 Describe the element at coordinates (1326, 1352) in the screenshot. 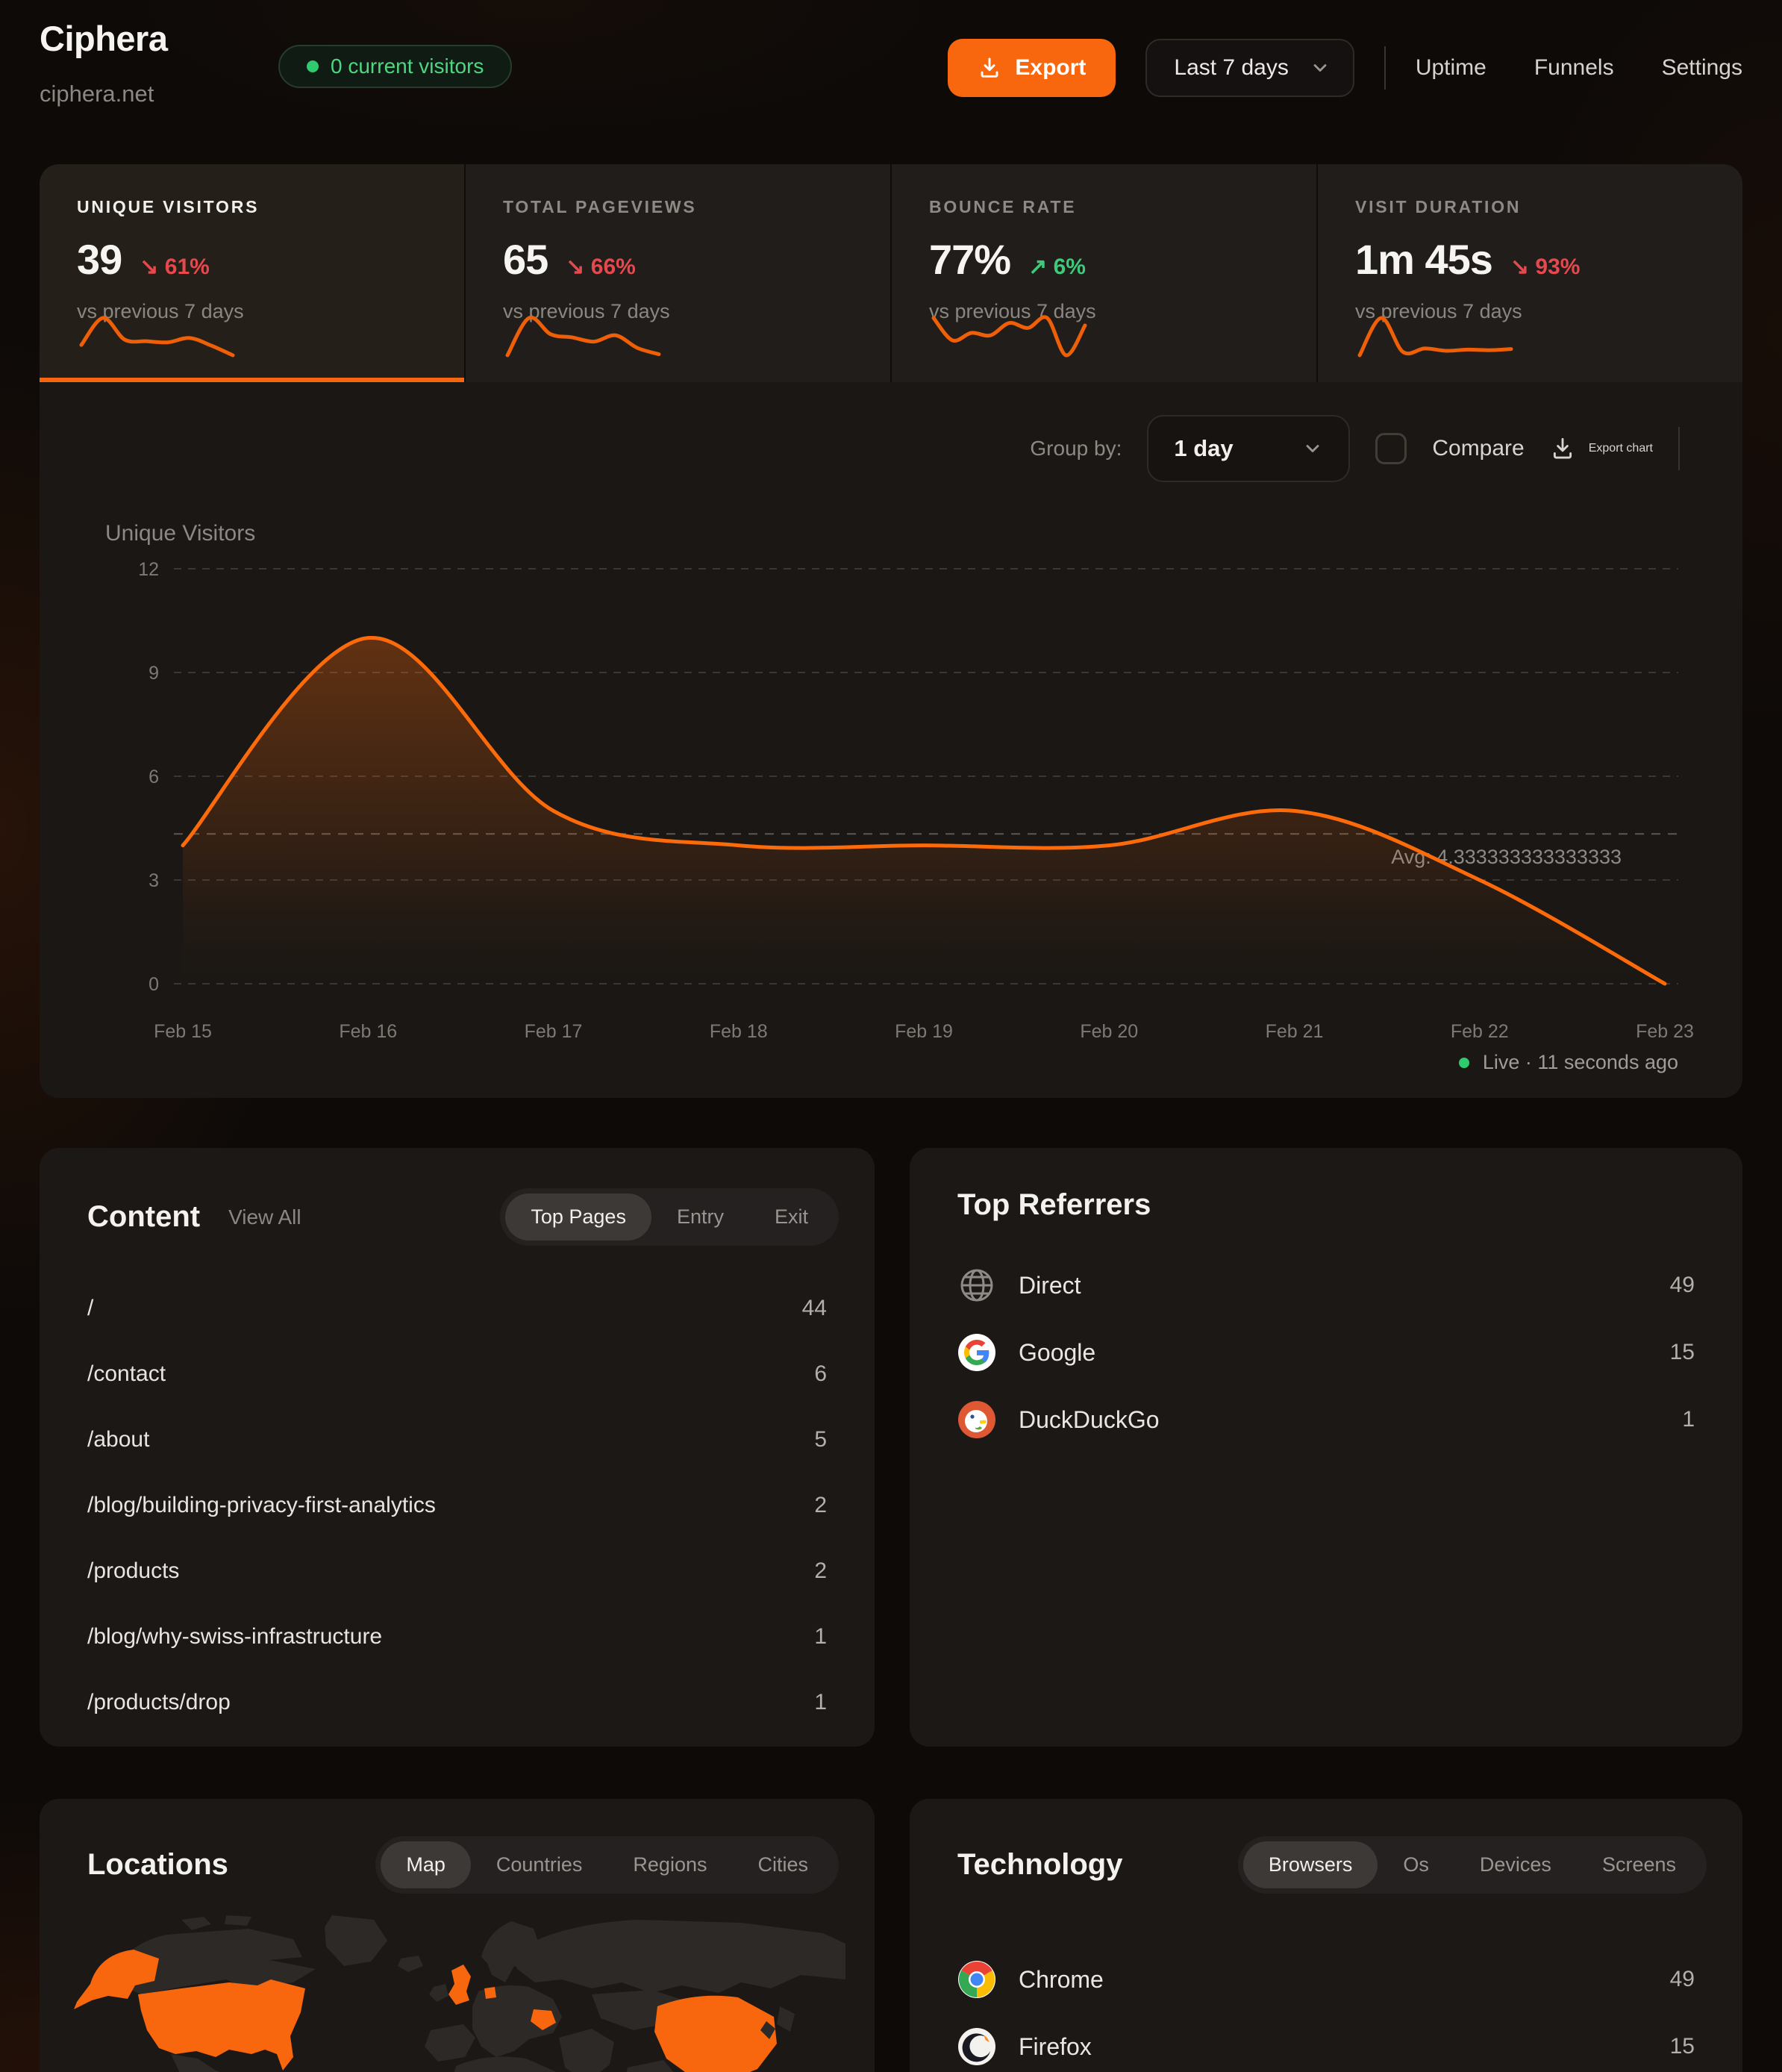

I see `referrer-row: Google 15` at that location.